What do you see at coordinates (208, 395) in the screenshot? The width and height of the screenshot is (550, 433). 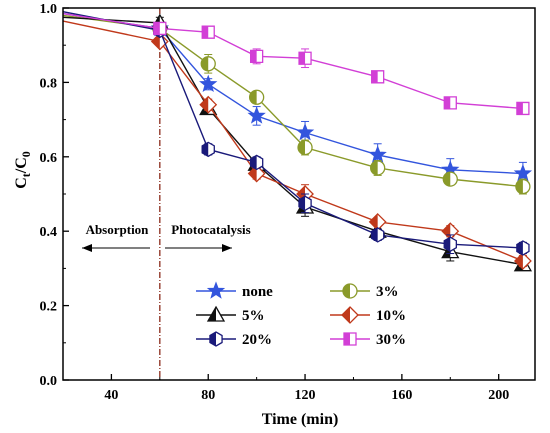 I see `x-tick-label: 80` at bounding box center [208, 395].